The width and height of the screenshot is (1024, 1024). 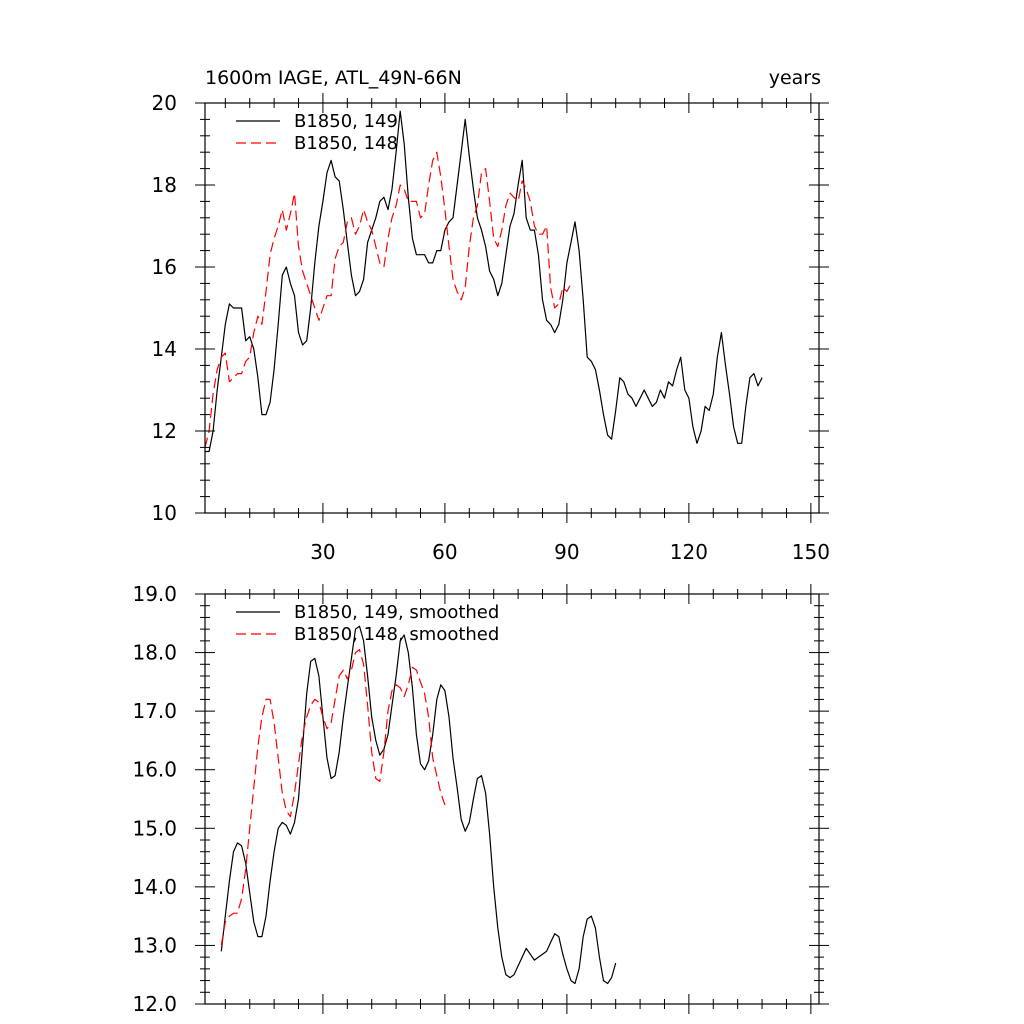 What do you see at coordinates (164, 267) in the screenshot?
I see `y-tick-label: 16` at bounding box center [164, 267].